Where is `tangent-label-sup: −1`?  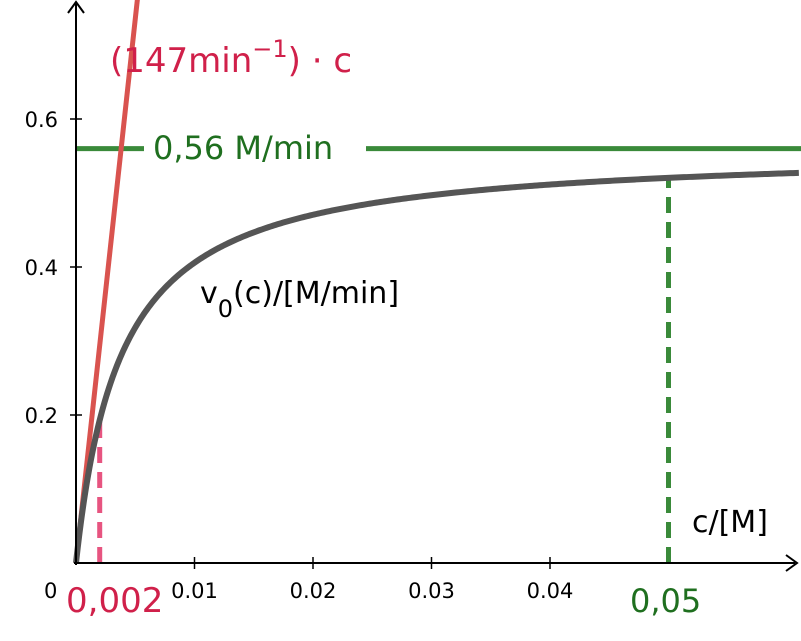 tangent-label-sup: −1 is located at coordinates (269, 49).